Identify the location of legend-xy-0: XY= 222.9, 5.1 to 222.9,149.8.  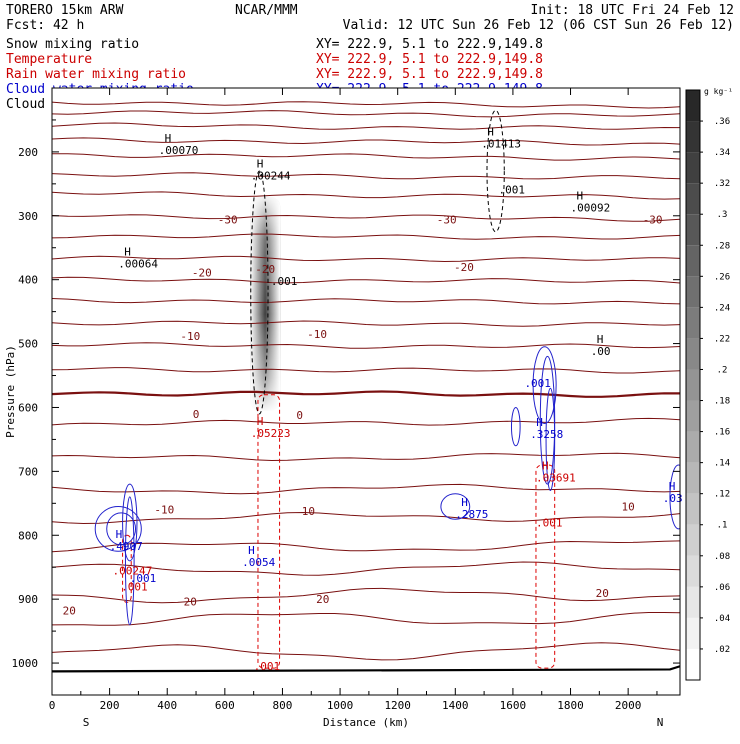
(429, 44).